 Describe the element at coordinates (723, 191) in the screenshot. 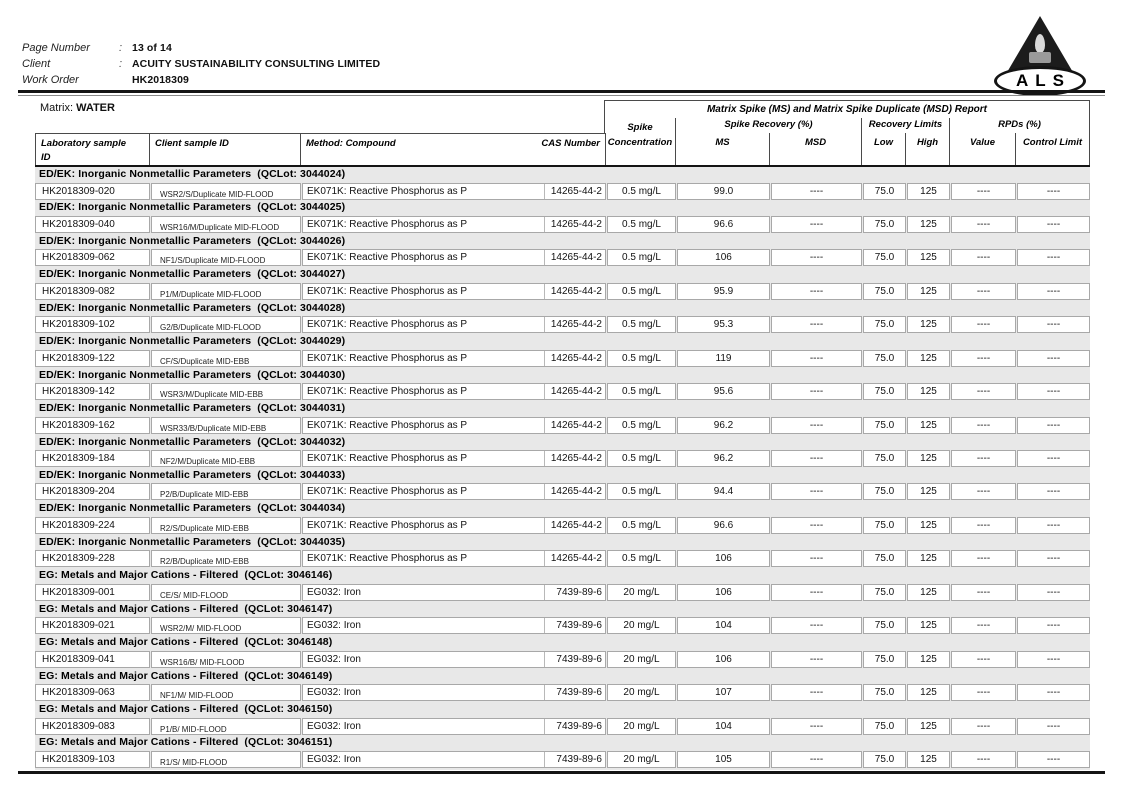

I see `ms-recovery-cell: 99.0` at that location.